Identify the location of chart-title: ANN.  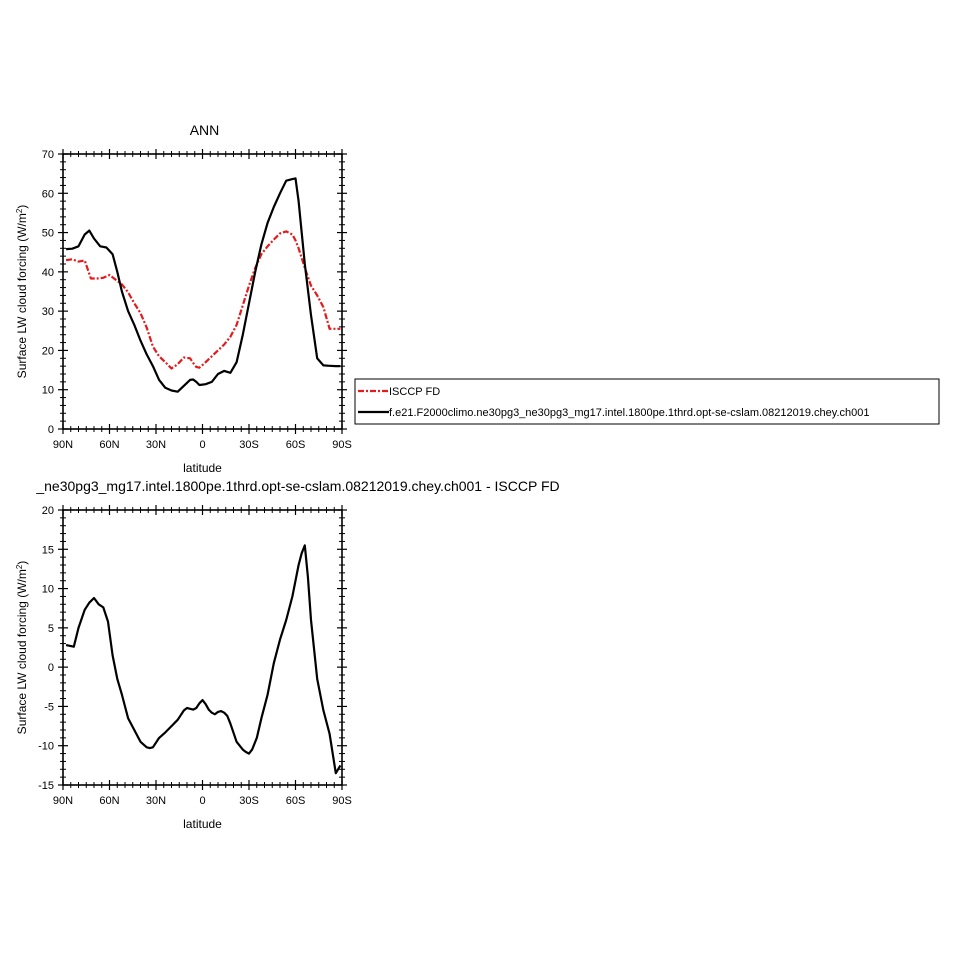
(205, 130).